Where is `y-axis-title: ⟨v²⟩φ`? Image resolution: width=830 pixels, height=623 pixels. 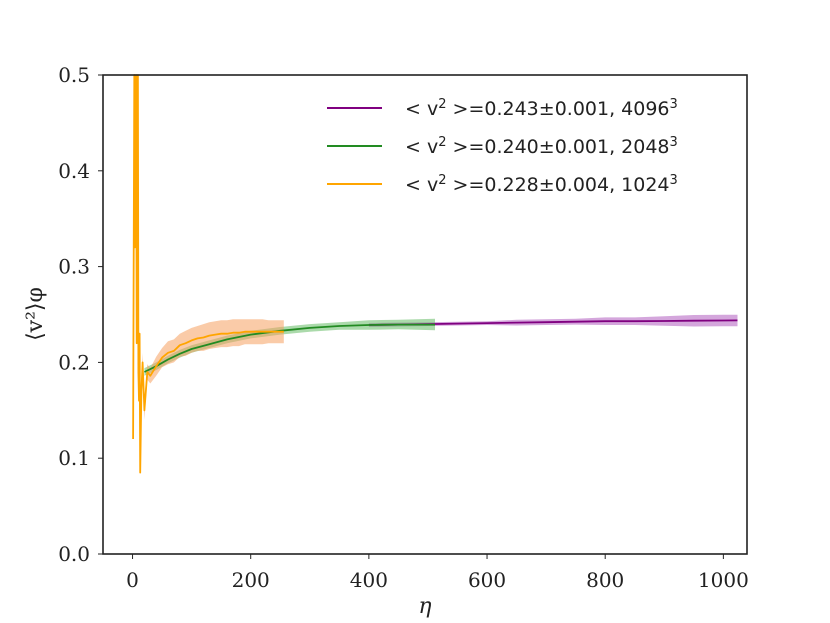 y-axis-title: ⟨v²⟩φ is located at coordinates (35, 314).